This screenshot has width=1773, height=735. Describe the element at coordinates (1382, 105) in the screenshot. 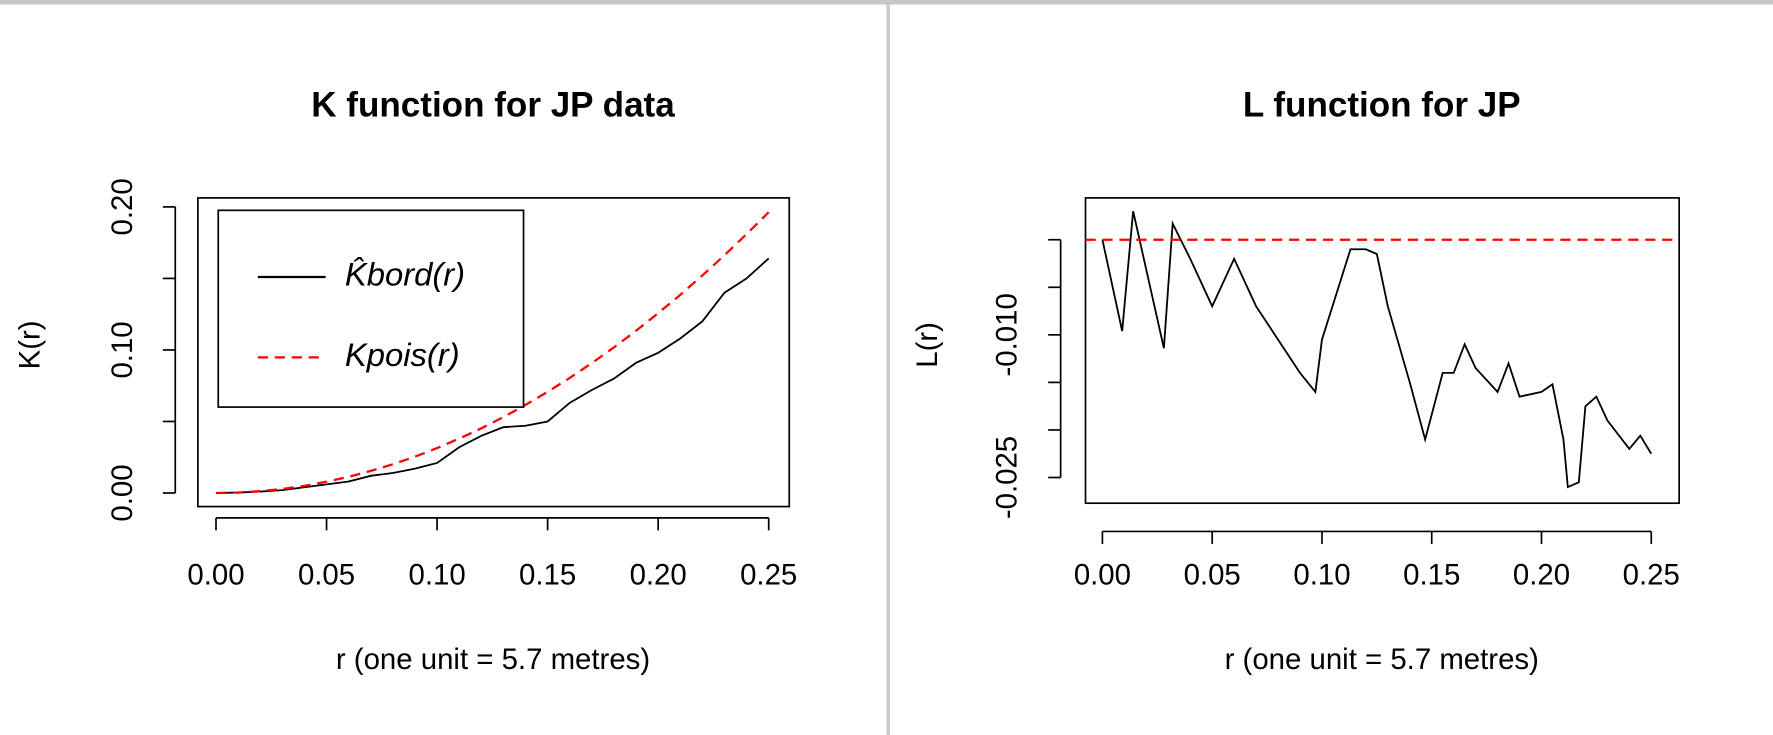

I see `chart-title: L function for JP` at that location.